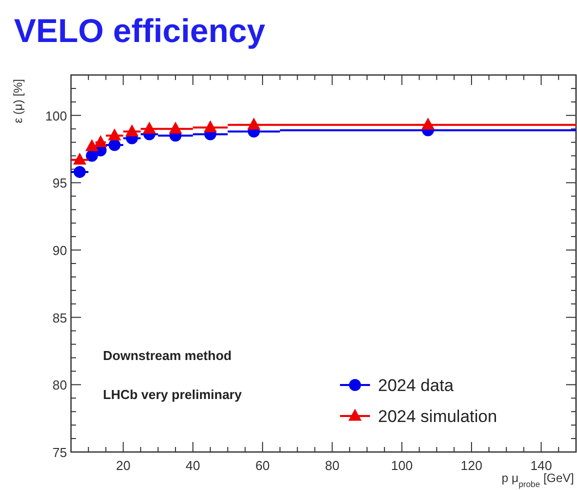 Image resolution: width=577 pixels, height=490 pixels. What do you see at coordinates (172, 394) in the screenshot?
I see `annotation: LHCb very preliminary` at bounding box center [172, 394].